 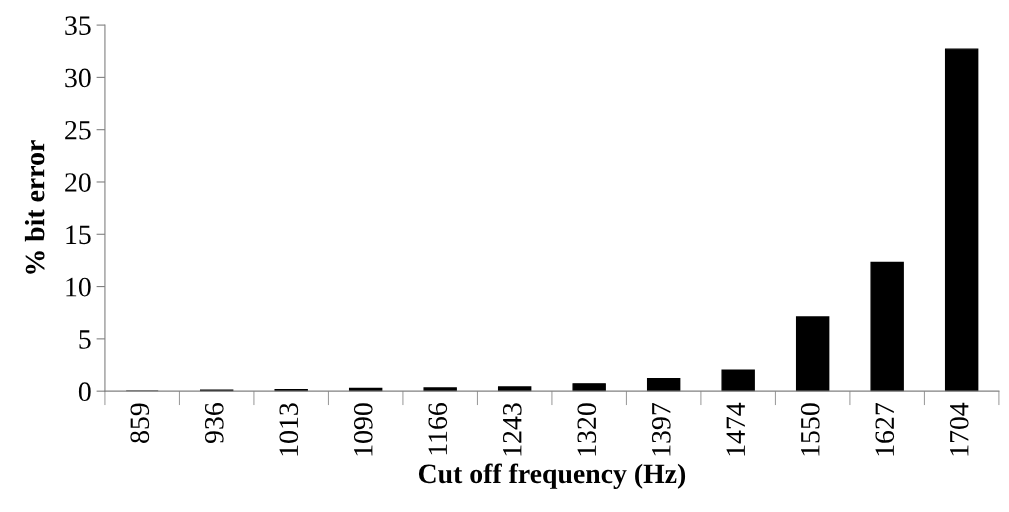 What do you see at coordinates (78, 235) in the screenshot?
I see `y-tick-label: 15` at bounding box center [78, 235].